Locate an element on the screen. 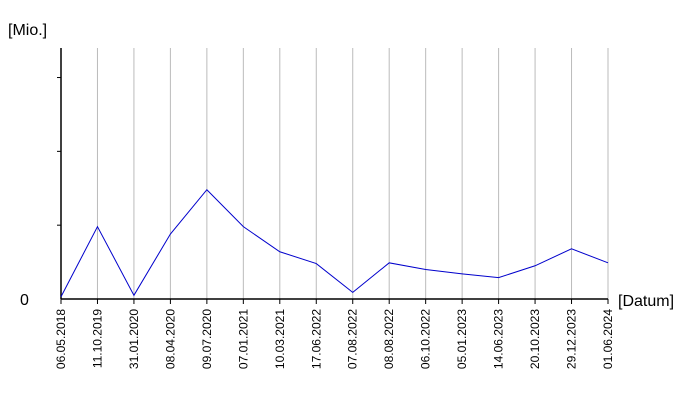 The width and height of the screenshot is (700, 400). x-axis-title: [Datum] is located at coordinates (646, 301).